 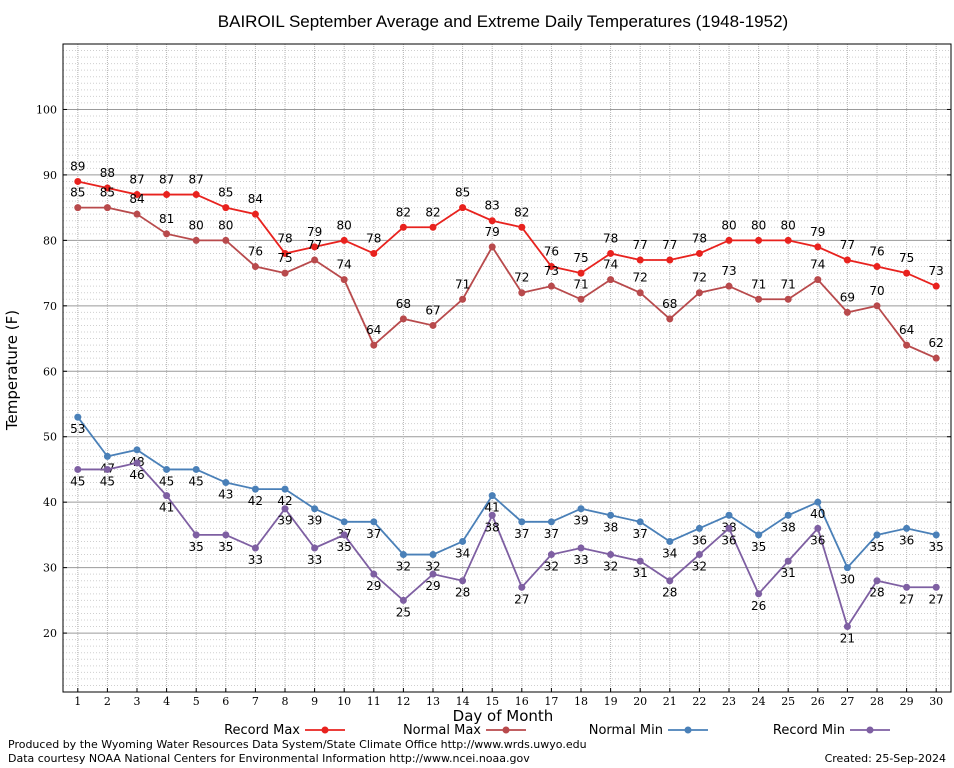 What do you see at coordinates (284, 501) in the screenshot?
I see `data-label: 42` at bounding box center [284, 501].